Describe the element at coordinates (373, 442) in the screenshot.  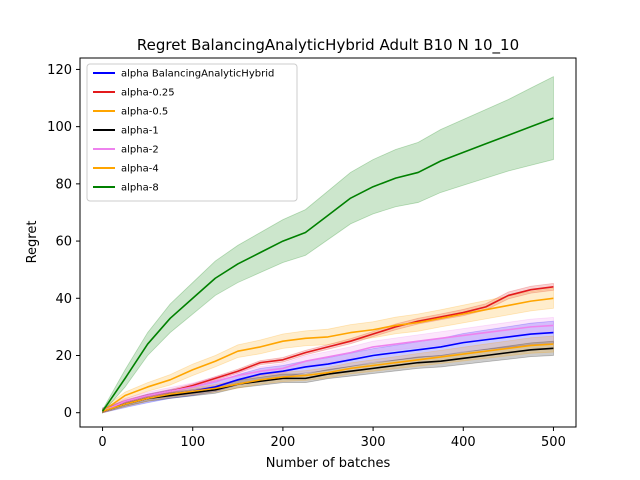
I see `x-tick-label: 300` at that location.